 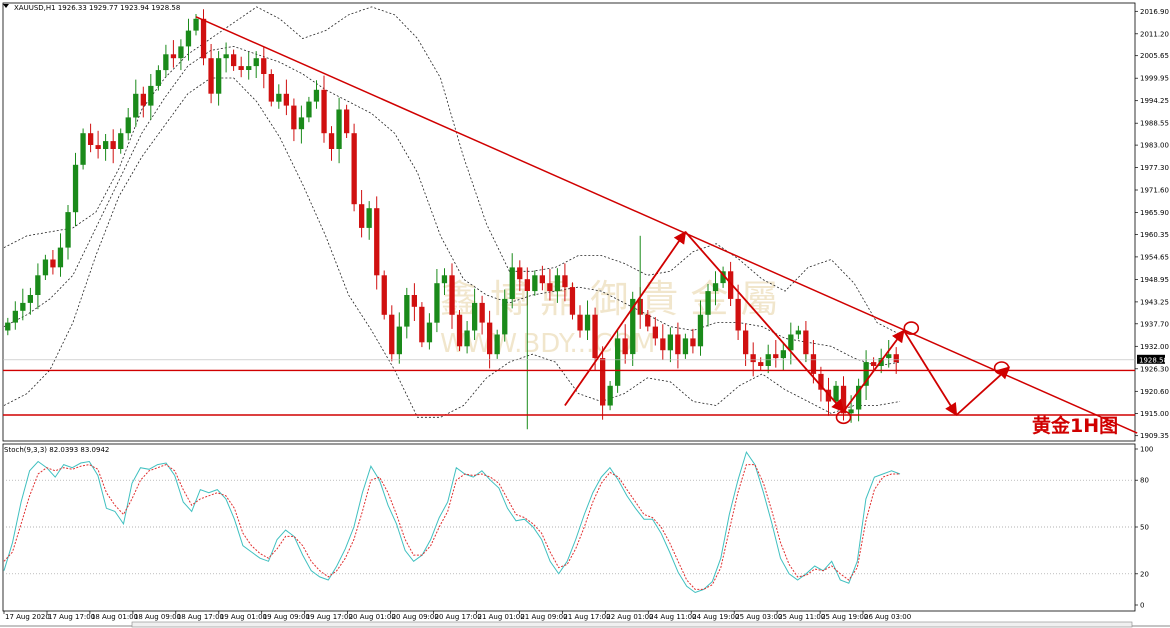 What do you see at coordinates (458, 617) in the screenshot?
I see `time-tick-label: 20 Aug 17:00` at bounding box center [458, 617].